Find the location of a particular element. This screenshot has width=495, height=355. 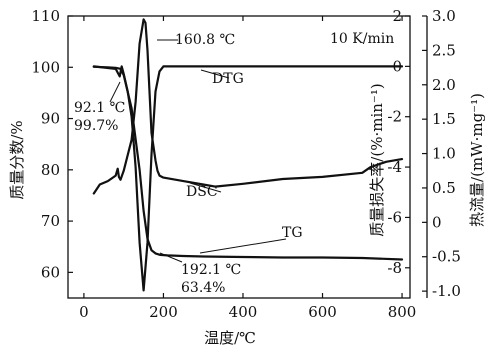

series-label-tg: TG is located at coordinates (292, 233).